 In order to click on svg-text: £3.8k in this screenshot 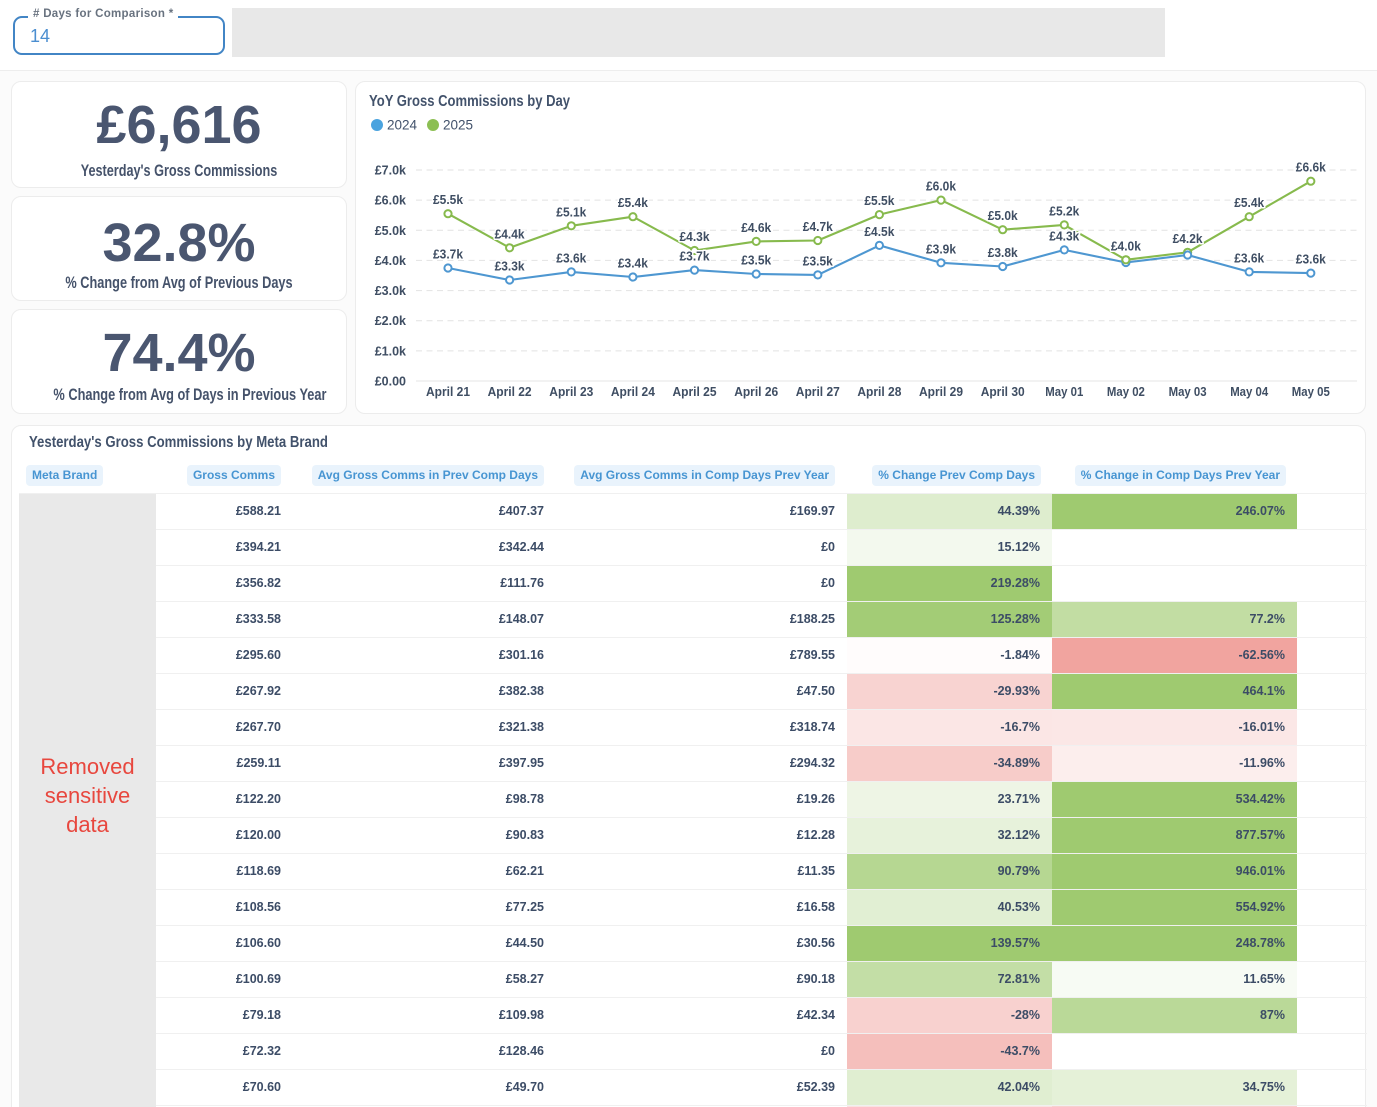, I will do `click(1003, 252)`.